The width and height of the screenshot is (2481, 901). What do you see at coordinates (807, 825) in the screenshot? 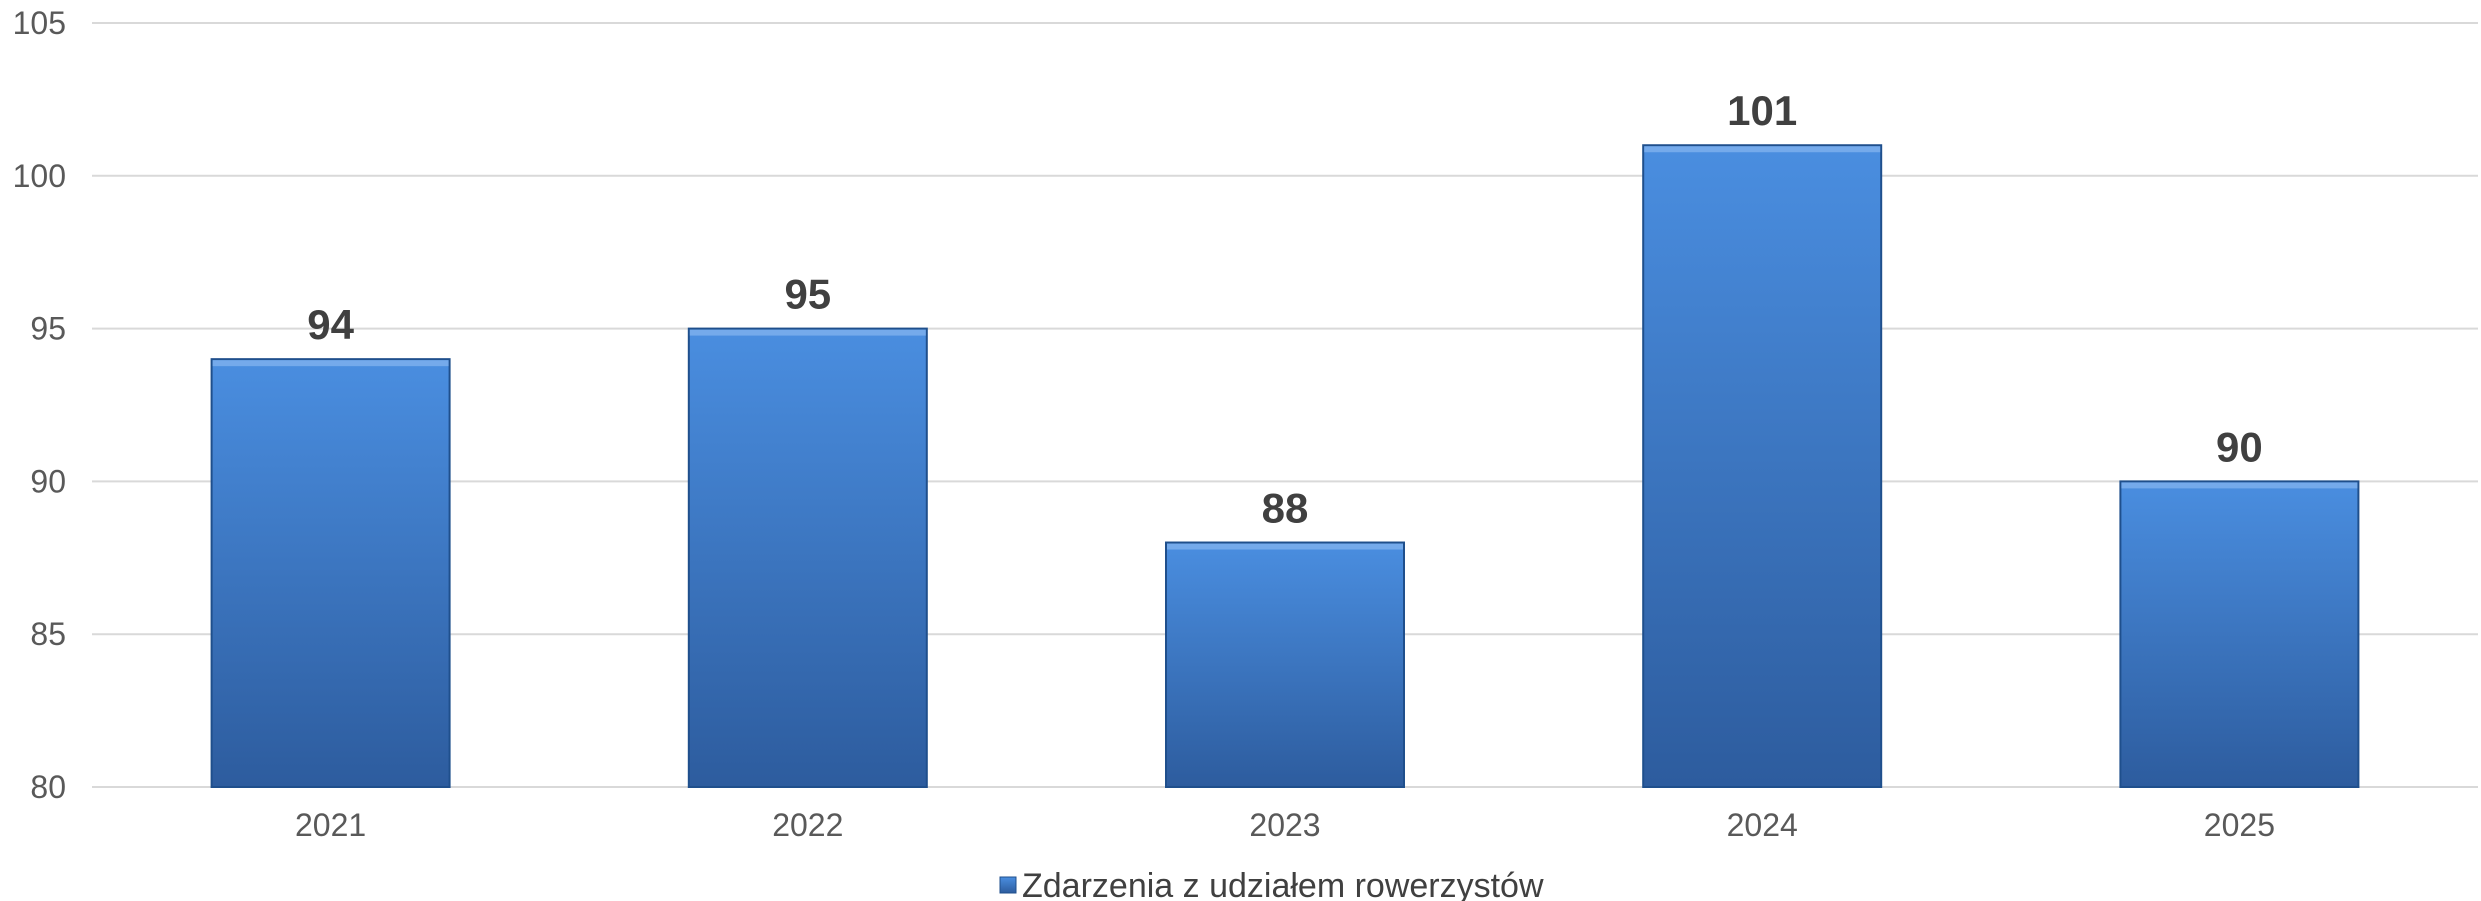
I see `x-tick-label: 2022` at bounding box center [807, 825].